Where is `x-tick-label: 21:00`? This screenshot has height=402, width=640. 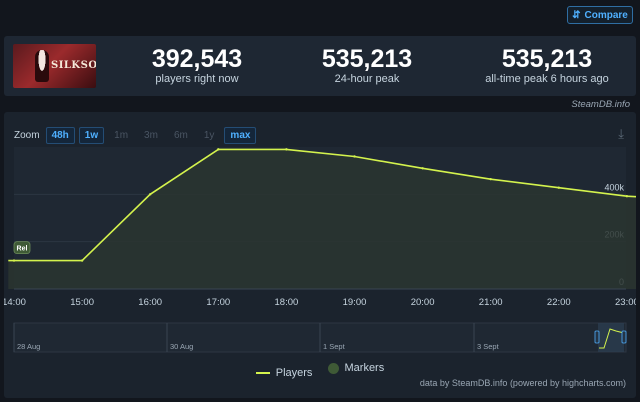
x-tick-label: 21:00 is located at coordinates (491, 302).